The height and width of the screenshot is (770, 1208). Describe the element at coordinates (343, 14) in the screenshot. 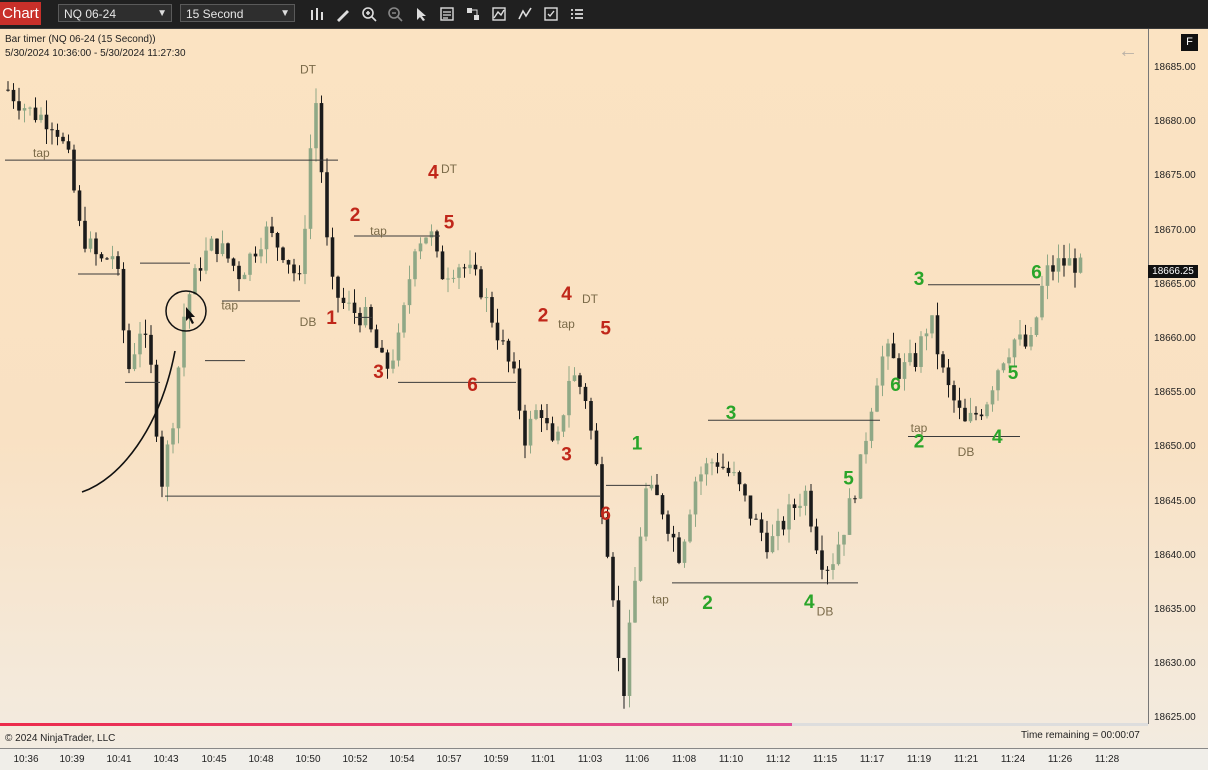

I see `draw-pencil-icon` at that location.